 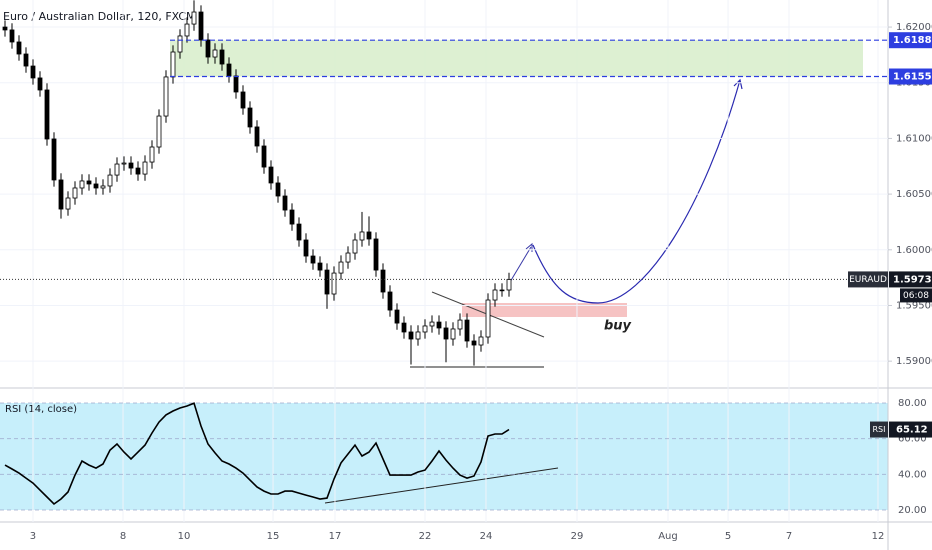 I want to click on rsi-name-tag, so click(x=879, y=429).